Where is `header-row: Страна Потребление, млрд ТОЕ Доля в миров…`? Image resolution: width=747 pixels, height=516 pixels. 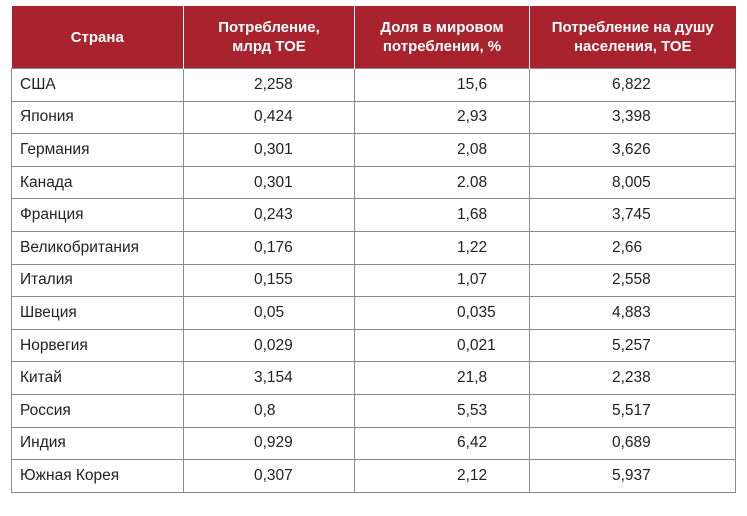 header-row: Страна Потребление, млрд ТОЕ Доля в миров… is located at coordinates (373, 37).